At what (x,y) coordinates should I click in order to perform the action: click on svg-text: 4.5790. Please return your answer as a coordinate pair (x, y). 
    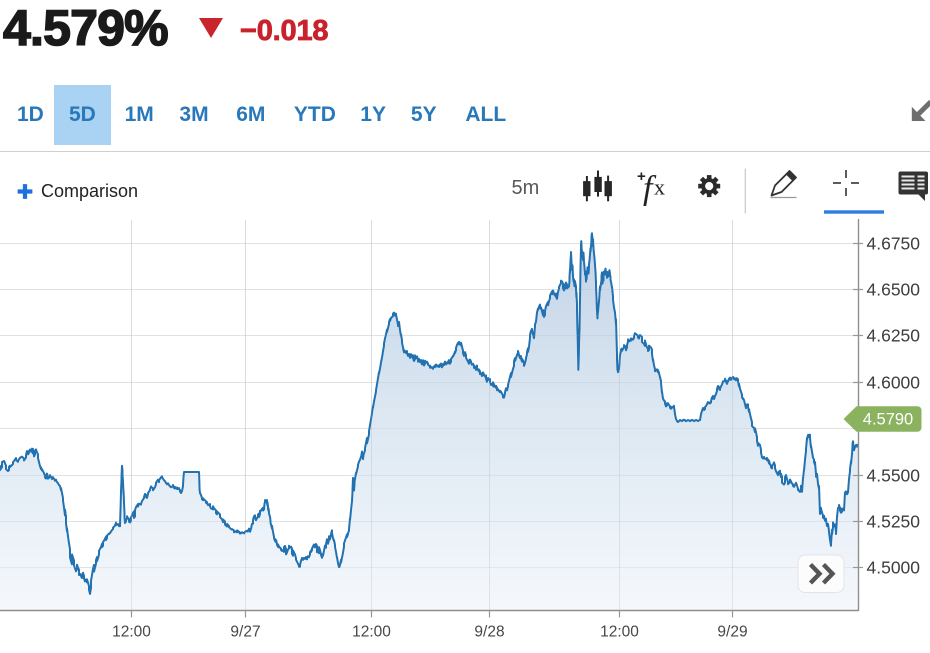
    Looking at the image, I should click on (888, 420).